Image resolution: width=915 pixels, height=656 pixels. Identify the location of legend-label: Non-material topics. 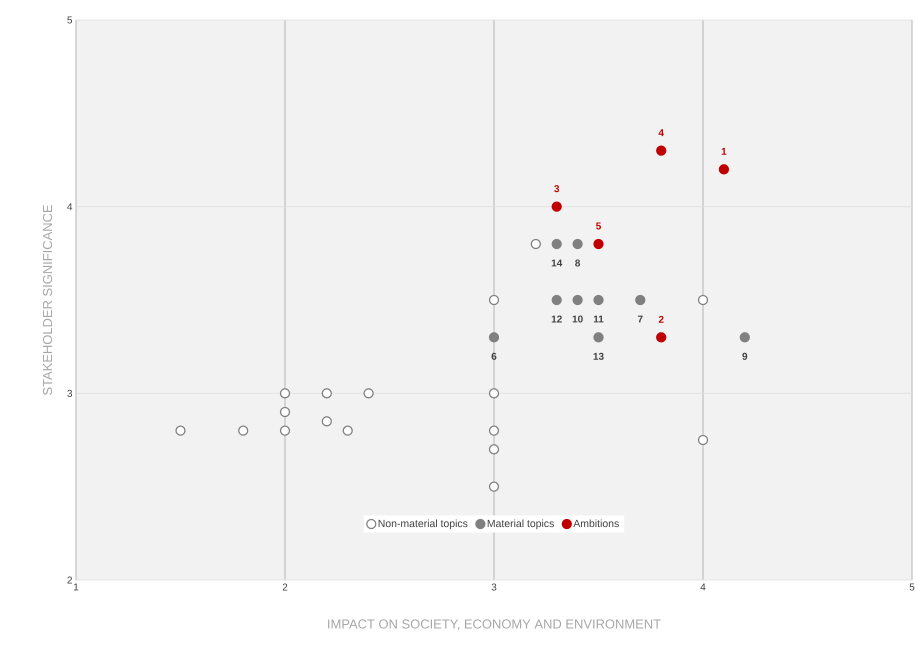
(423, 524).